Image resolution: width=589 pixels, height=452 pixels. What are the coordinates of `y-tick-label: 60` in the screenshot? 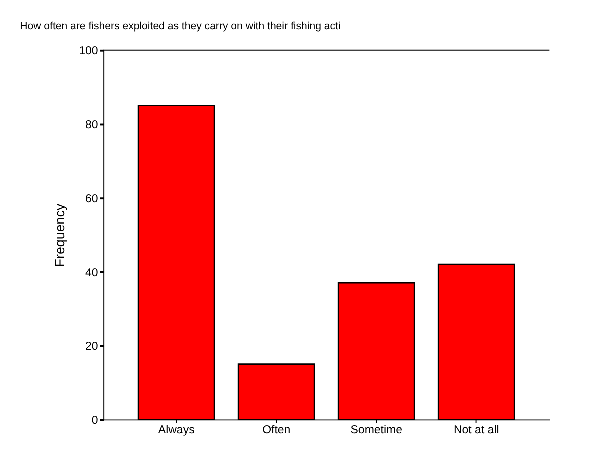 It's located at (92, 199).